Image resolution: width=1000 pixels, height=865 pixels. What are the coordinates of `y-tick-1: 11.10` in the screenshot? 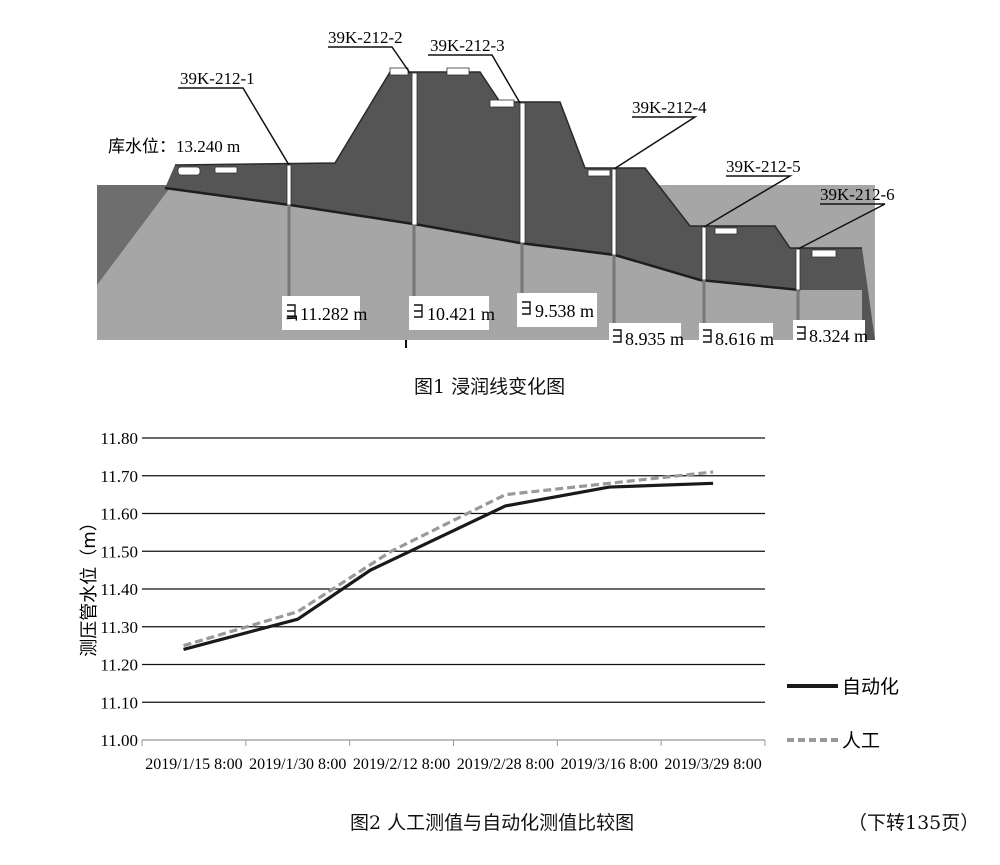 It's located at (119, 702).